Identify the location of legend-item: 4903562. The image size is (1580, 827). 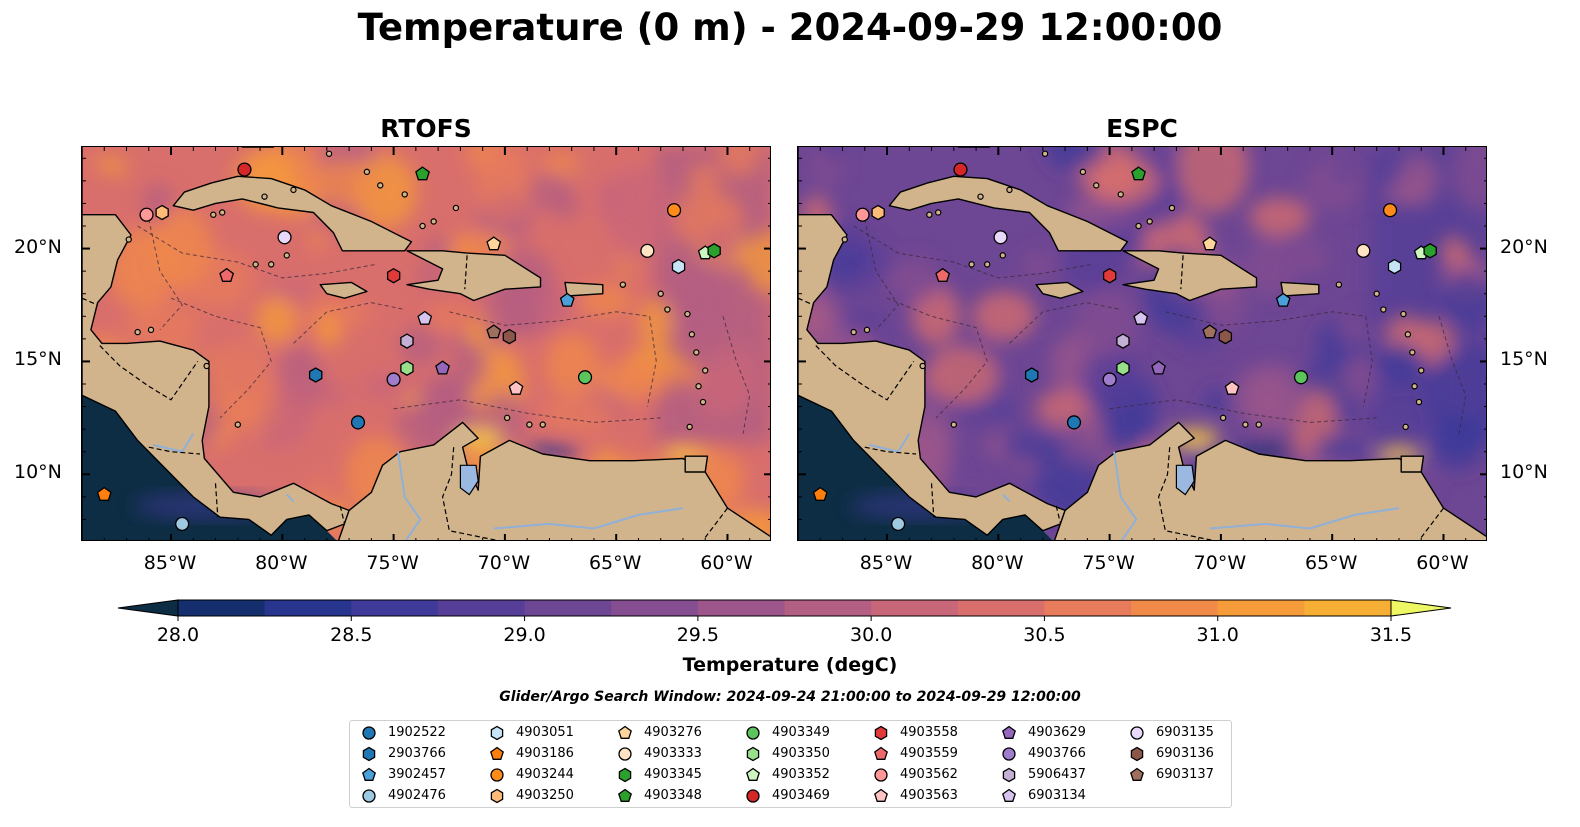
(915, 774).